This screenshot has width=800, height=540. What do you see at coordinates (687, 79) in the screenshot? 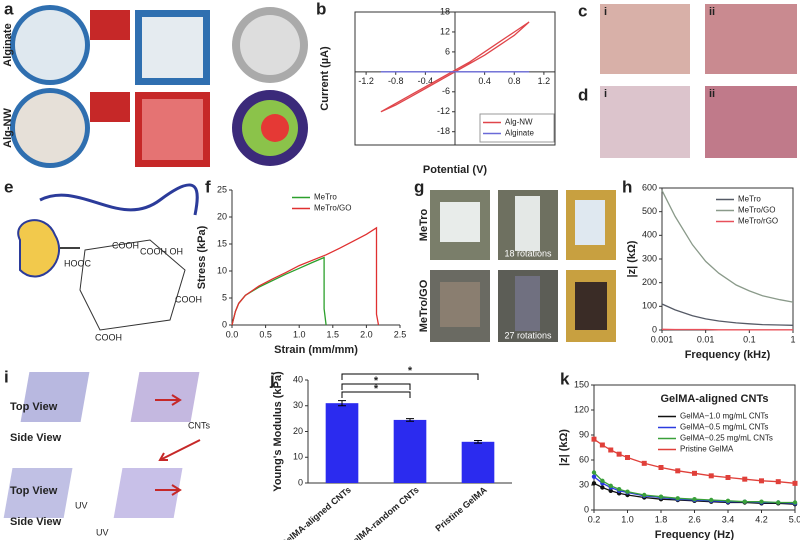
I see `panel-cd: c i ii d i ii` at bounding box center [687, 79].